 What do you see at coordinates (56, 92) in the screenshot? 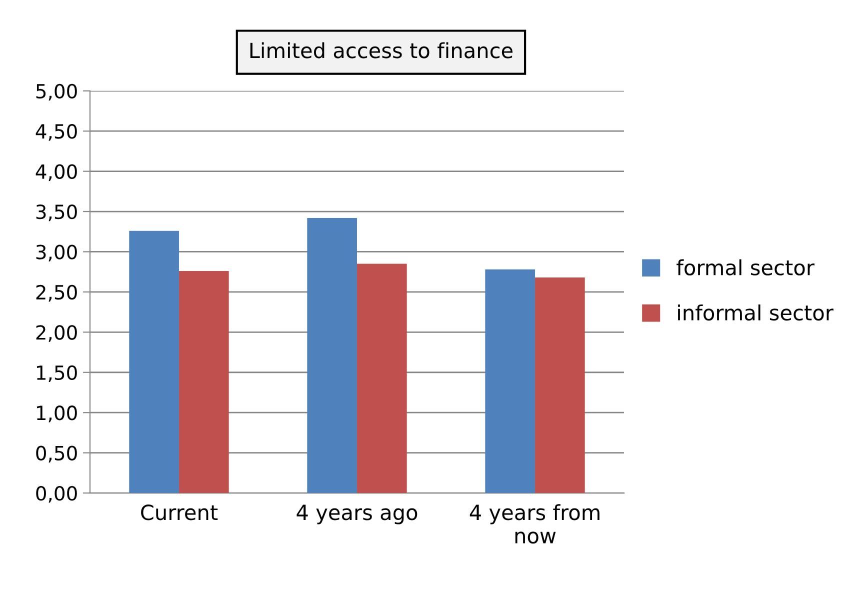
I see `y-tick-label: 5,00` at bounding box center [56, 92].